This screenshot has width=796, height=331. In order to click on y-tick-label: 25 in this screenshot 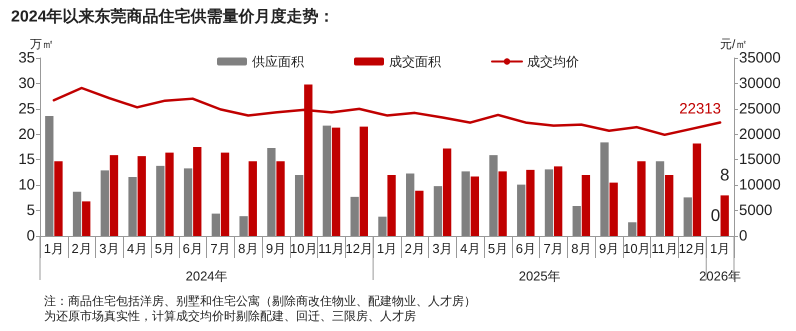, I will do `click(26, 109)`.